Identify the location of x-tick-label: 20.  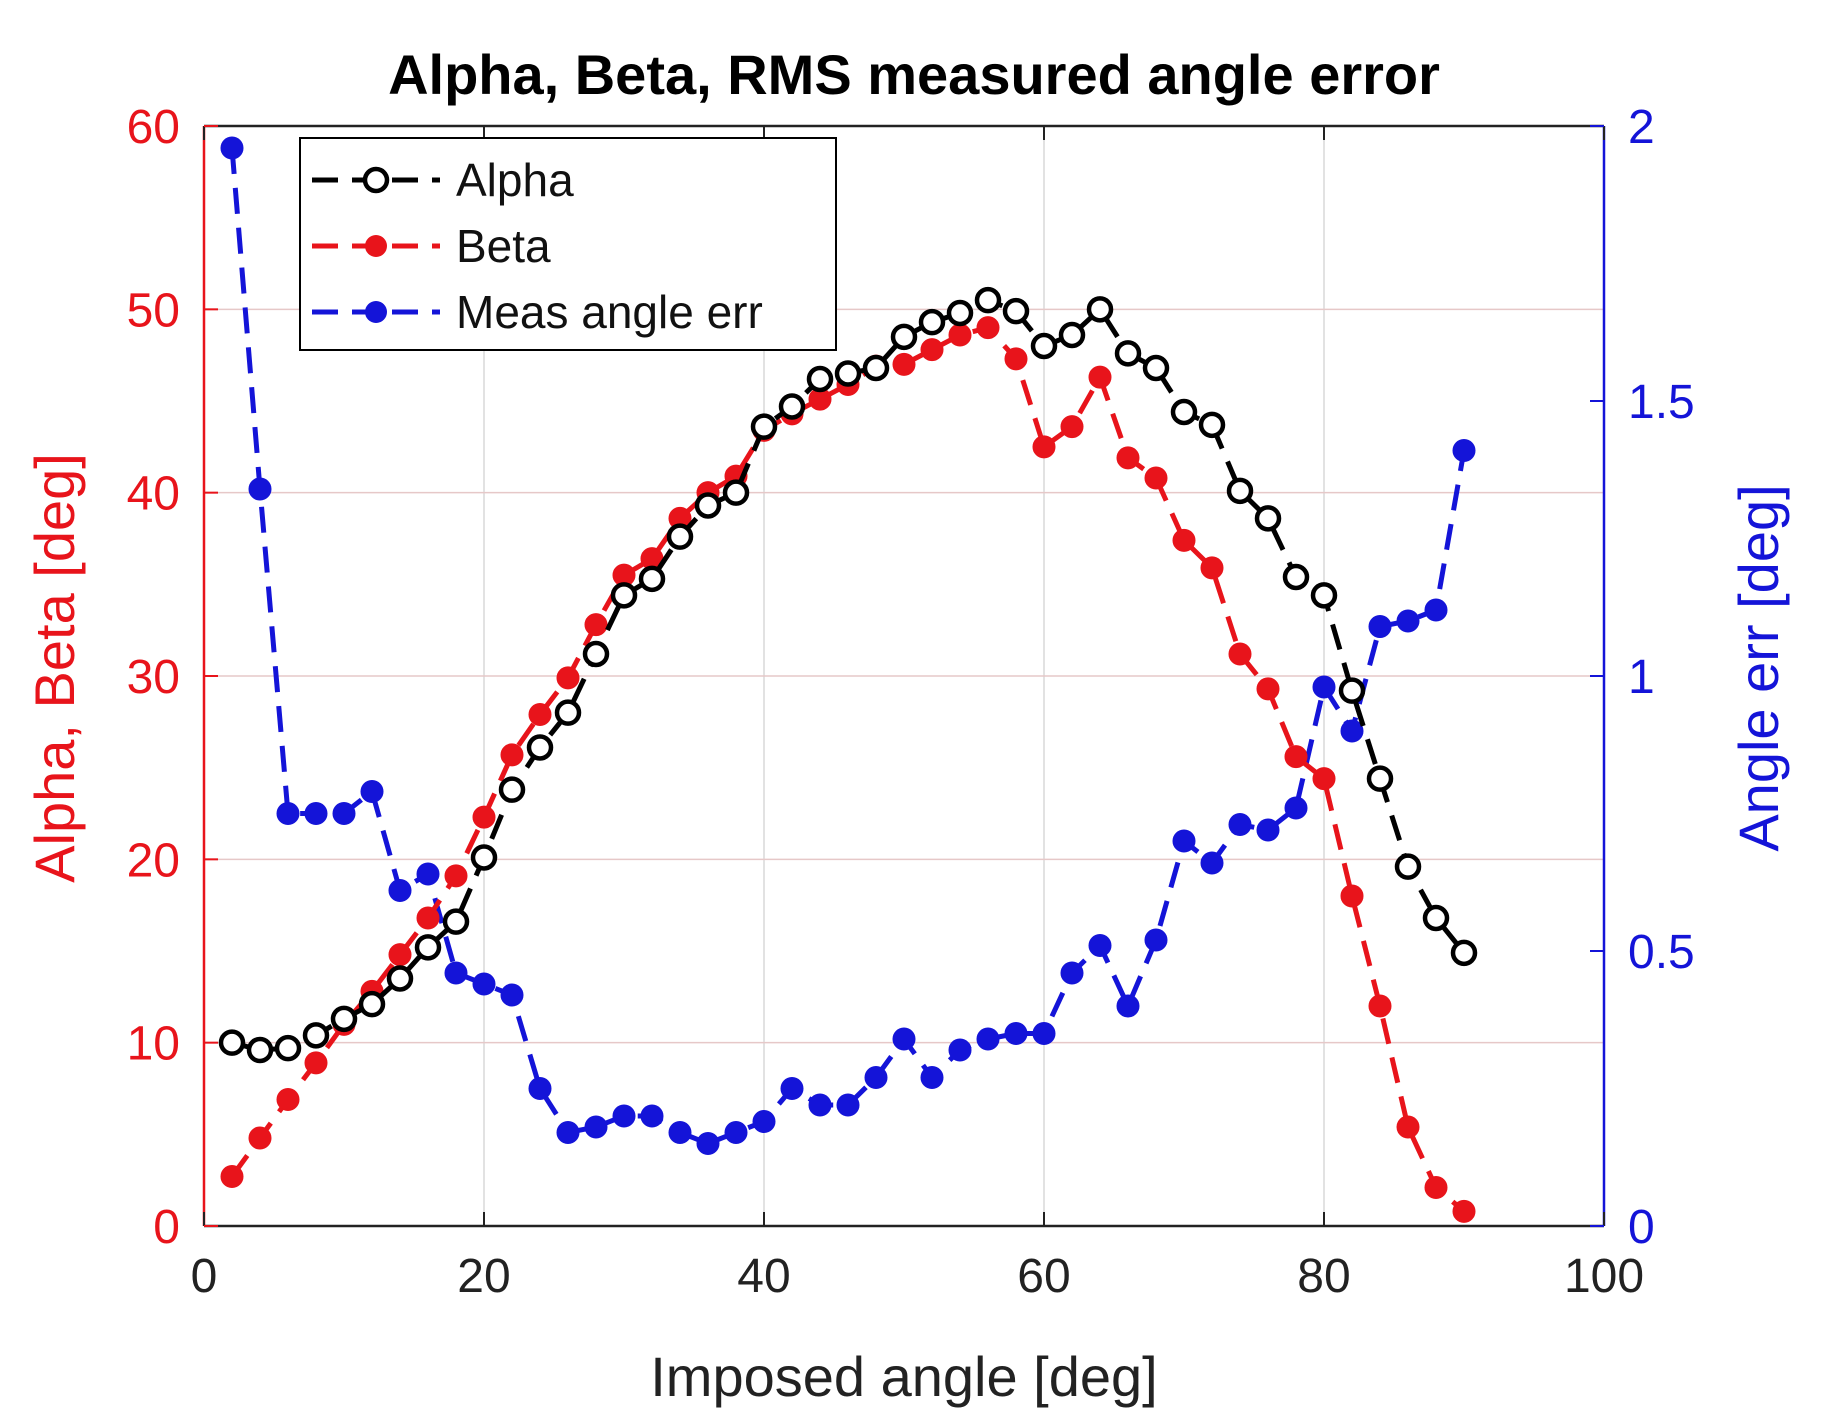
(483, 1276).